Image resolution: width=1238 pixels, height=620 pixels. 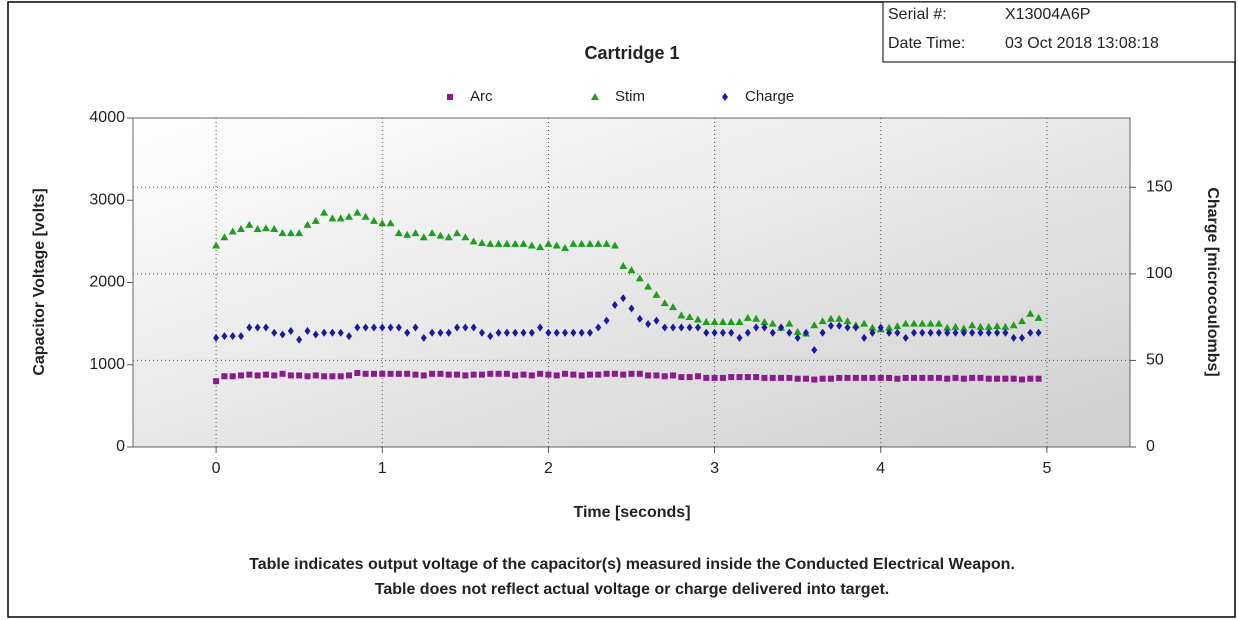 What do you see at coordinates (548, 468) in the screenshot?
I see `x-tick-label: 2` at bounding box center [548, 468].